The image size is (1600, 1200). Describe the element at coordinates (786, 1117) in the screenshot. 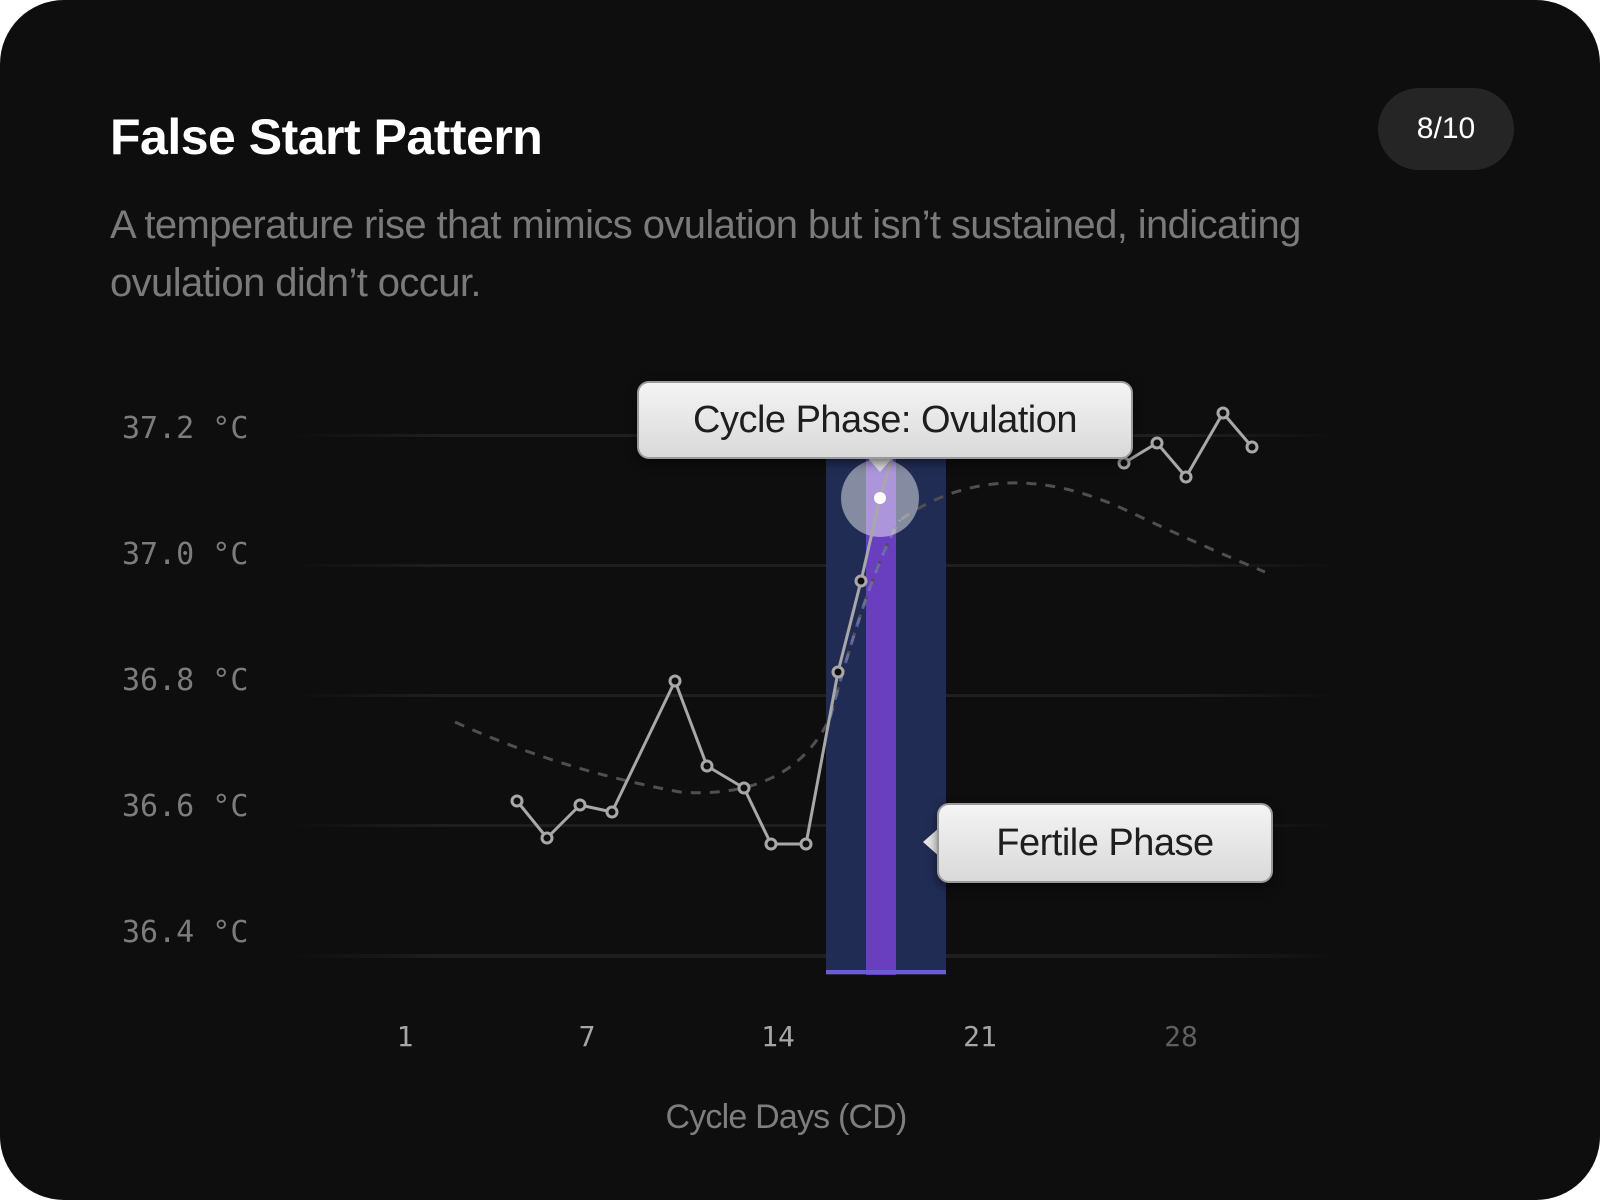

I see `x-axis-title: Cycle Days (CD)` at that location.